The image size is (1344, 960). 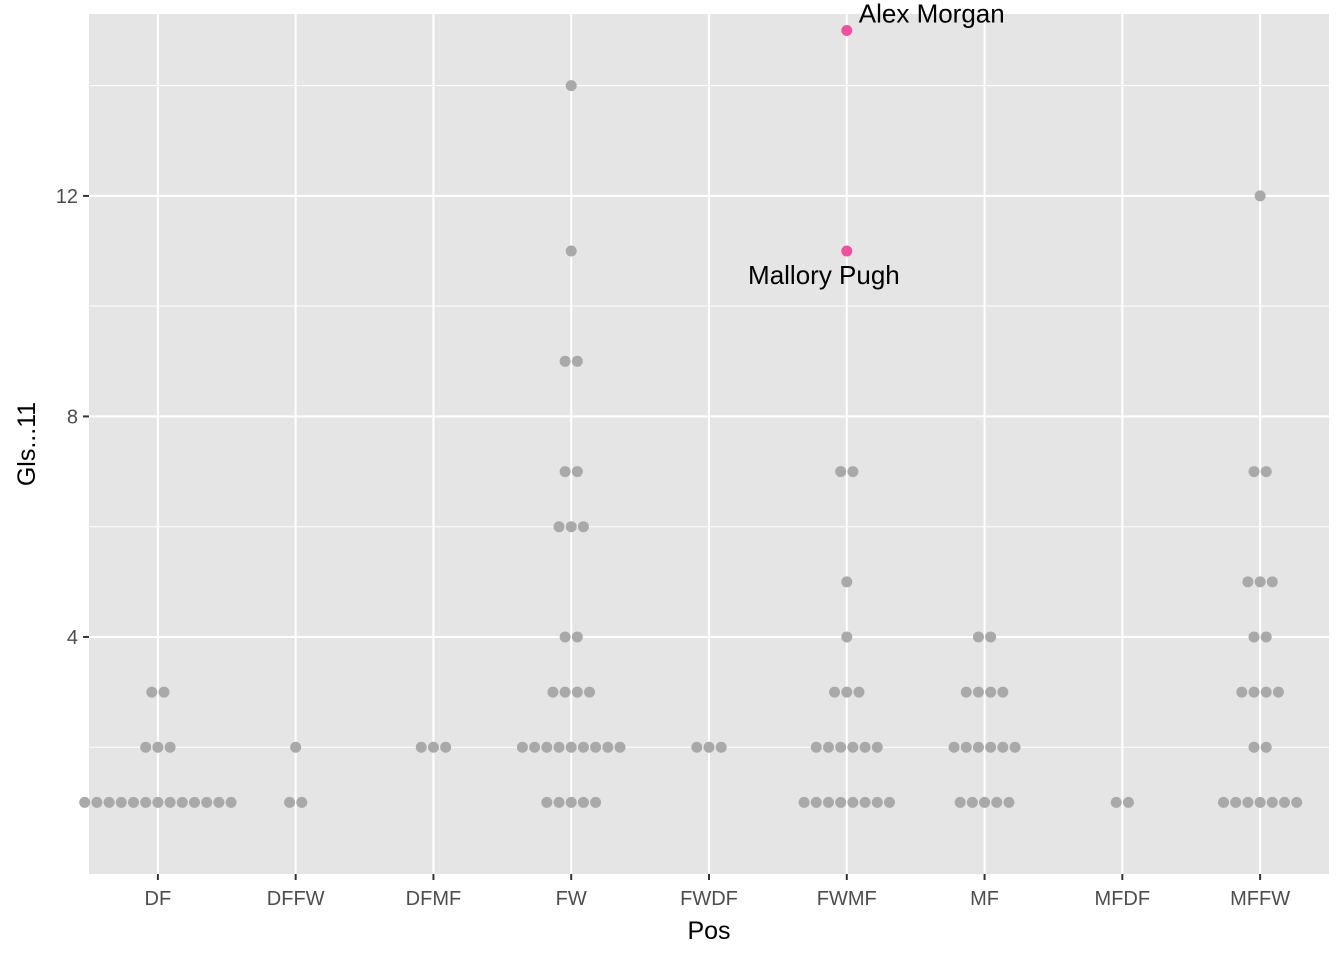 I want to click on y-tick-label: 8, so click(x=72, y=417).